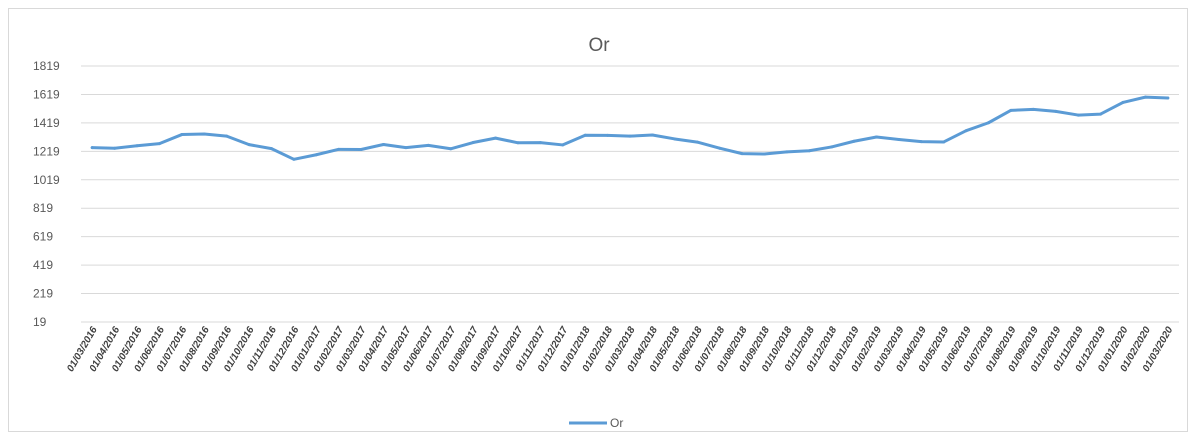 This screenshot has width=1197, height=440. Describe the element at coordinates (46, 94) in the screenshot. I see `y-tick-label: 1619` at that location.